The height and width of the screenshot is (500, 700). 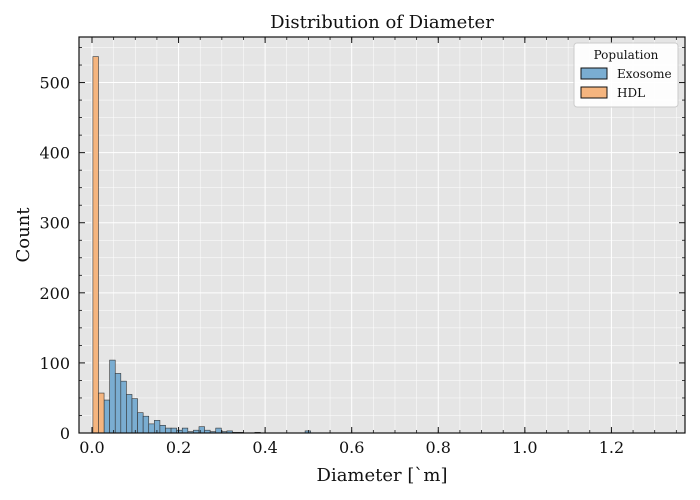 What do you see at coordinates (438, 447) in the screenshot?
I see `x-tick-label: 0.8` at bounding box center [438, 447].